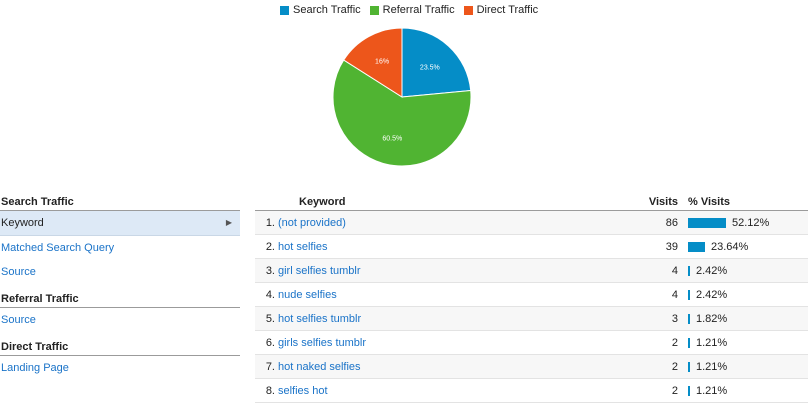 This screenshot has width=809, height=403. What do you see at coordinates (748, 203) in the screenshot?
I see `header-pct-visits: % Visits` at bounding box center [748, 203].